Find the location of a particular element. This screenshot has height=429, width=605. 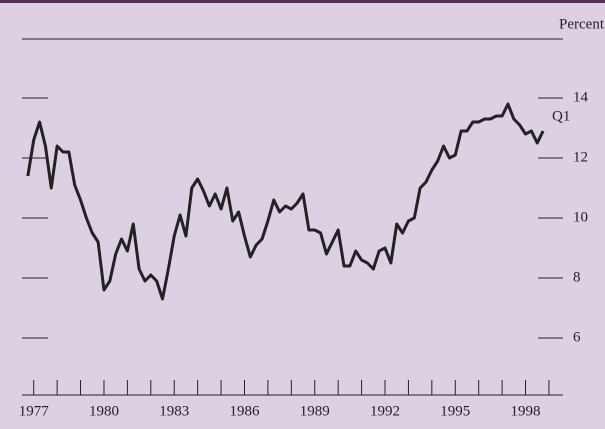

annotation: Q1 is located at coordinates (561, 116).